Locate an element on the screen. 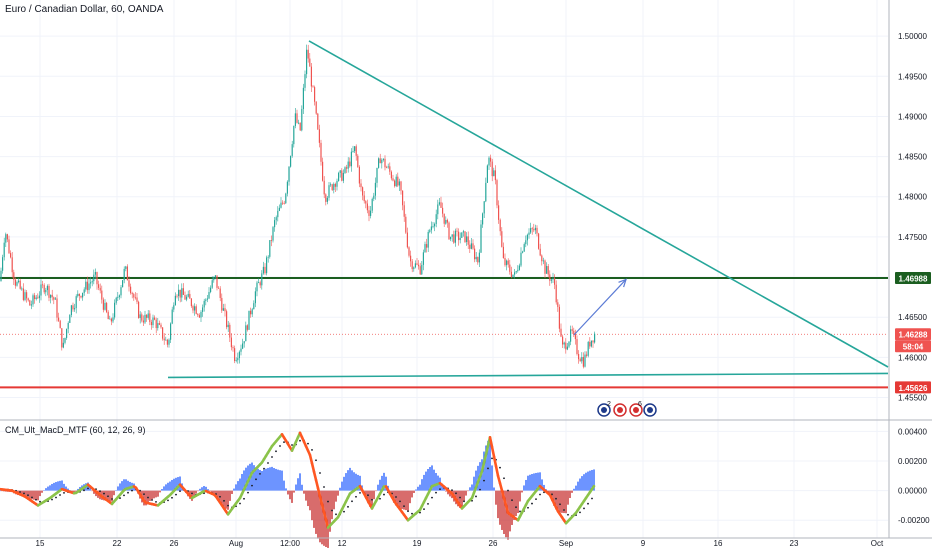 This screenshot has height=555, width=932. resistance-price-label: 1.46988 is located at coordinates (913, 279).